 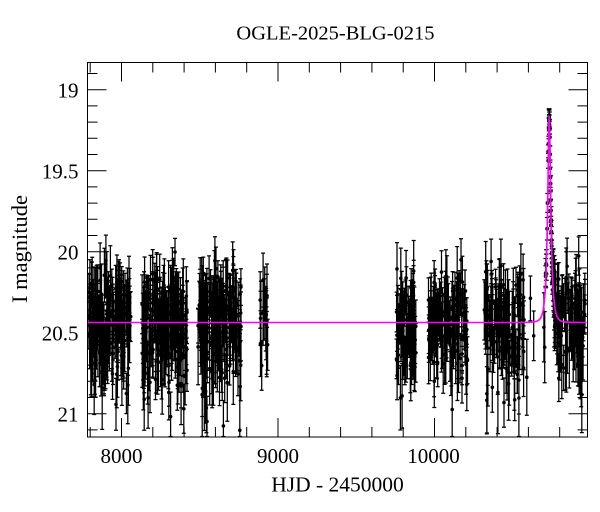 What do you see at coordinates (68, 414) in the screenshot?
I see `svg-text: 21` at bounding box center [68, 414].